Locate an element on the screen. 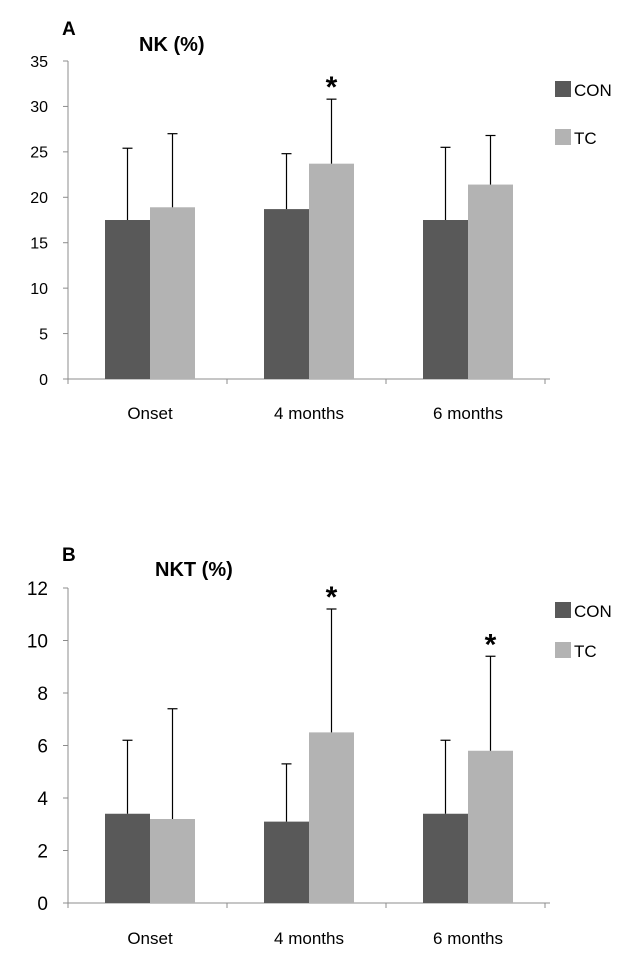 This screenshot has width=642, height=972. y-tick-label: 6 is located at coordinates (42, 746).